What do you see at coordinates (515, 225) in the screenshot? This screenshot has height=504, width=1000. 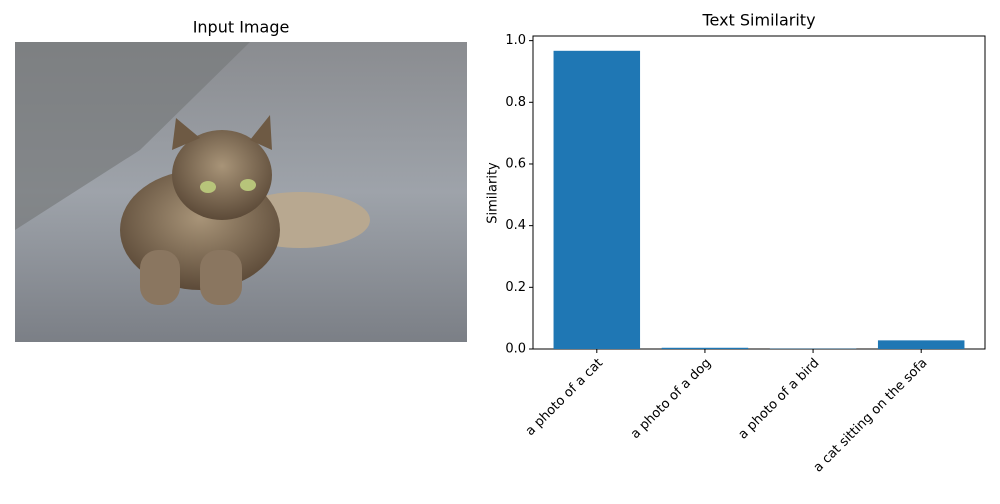 I see `y-tick-label: 0.4` at bounding box center [515, 225].